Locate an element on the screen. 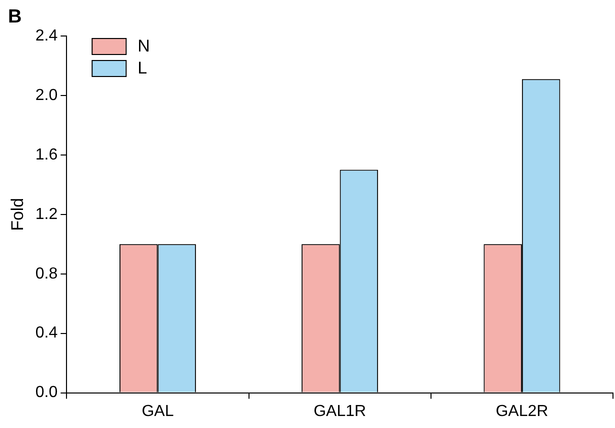  x-tick-label: GAL2R is located at coordinates (522, 411).